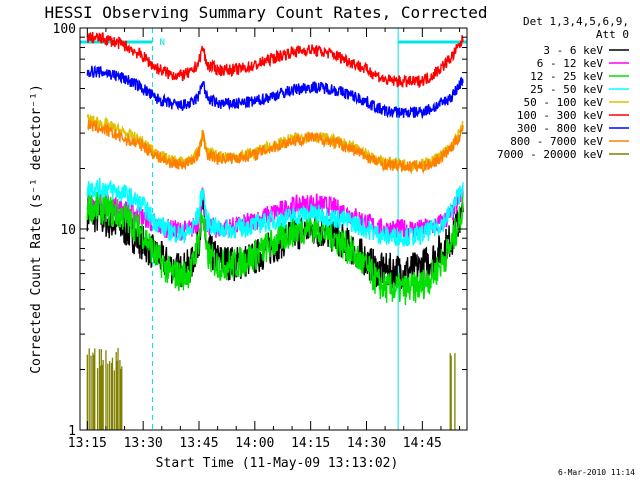 This screenshot has height=480, width=640. I want to click on x-tick-label: 14:45, so click(422, 443).